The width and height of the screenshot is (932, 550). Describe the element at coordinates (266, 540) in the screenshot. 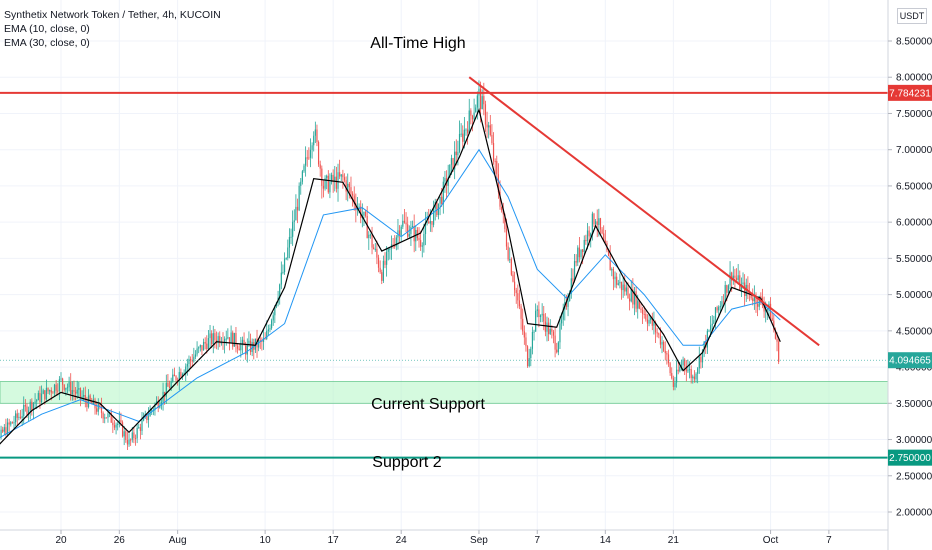

I see `time-tick-label: 10` at that location.